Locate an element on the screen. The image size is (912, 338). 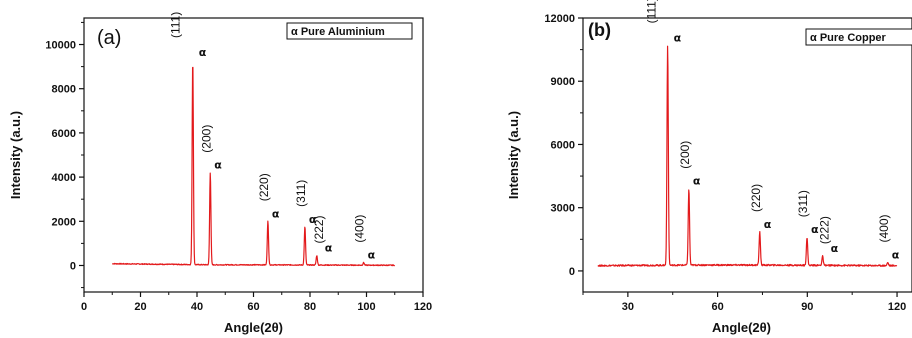
y-tick-label-4000: 4000 is located at coordinates (64, 178).